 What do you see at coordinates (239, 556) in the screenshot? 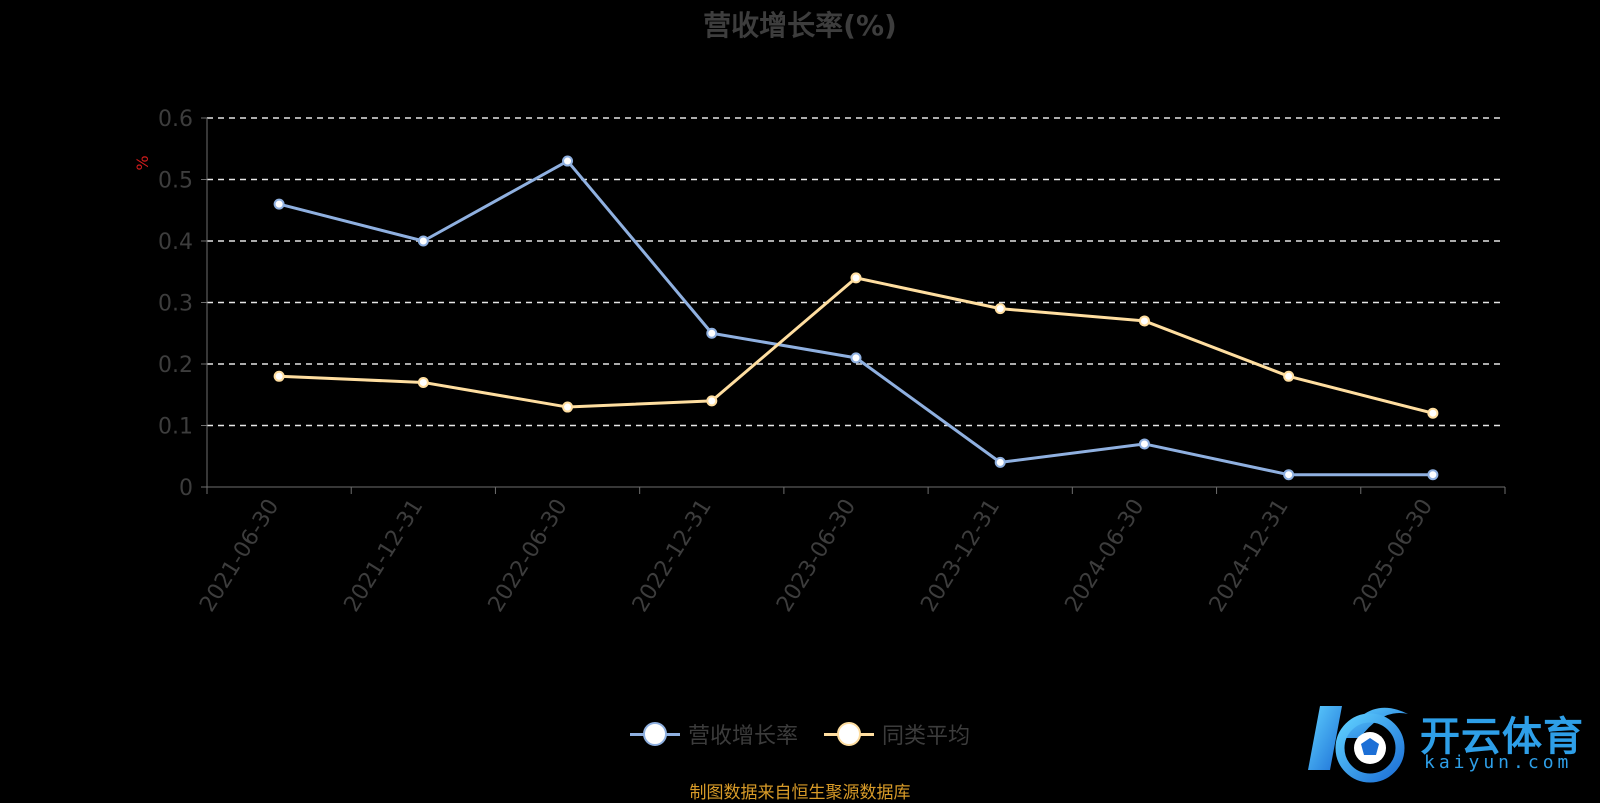
I see `x-tick-label: 2021-06-30` at bounding box center [239, 556].